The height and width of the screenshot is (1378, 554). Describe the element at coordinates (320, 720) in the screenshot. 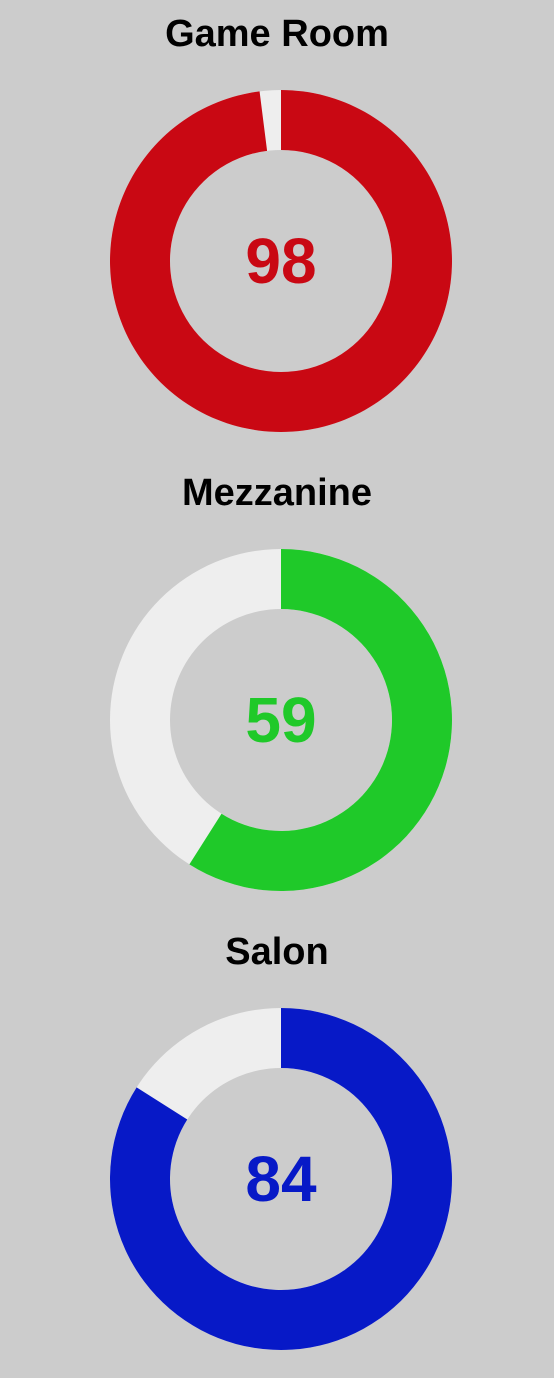

I see `gauge-value-arc` at that location.